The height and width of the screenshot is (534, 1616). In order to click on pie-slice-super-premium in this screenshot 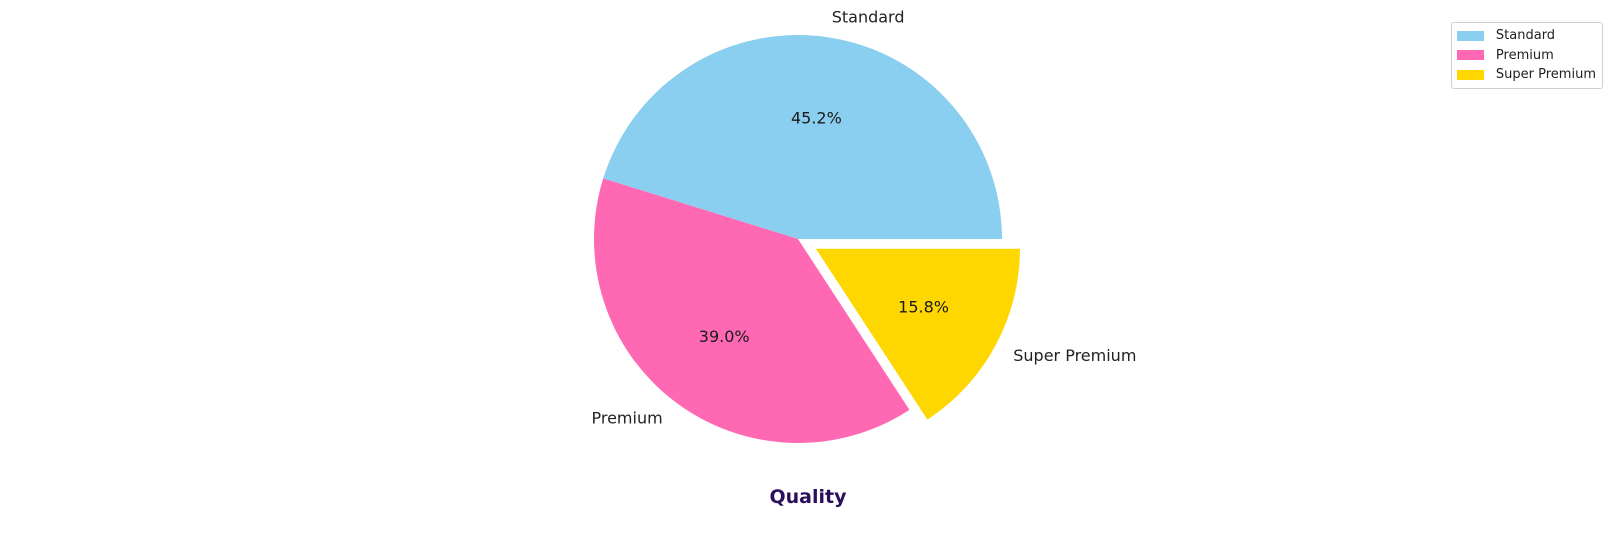, I will do `click(917, 334)`.